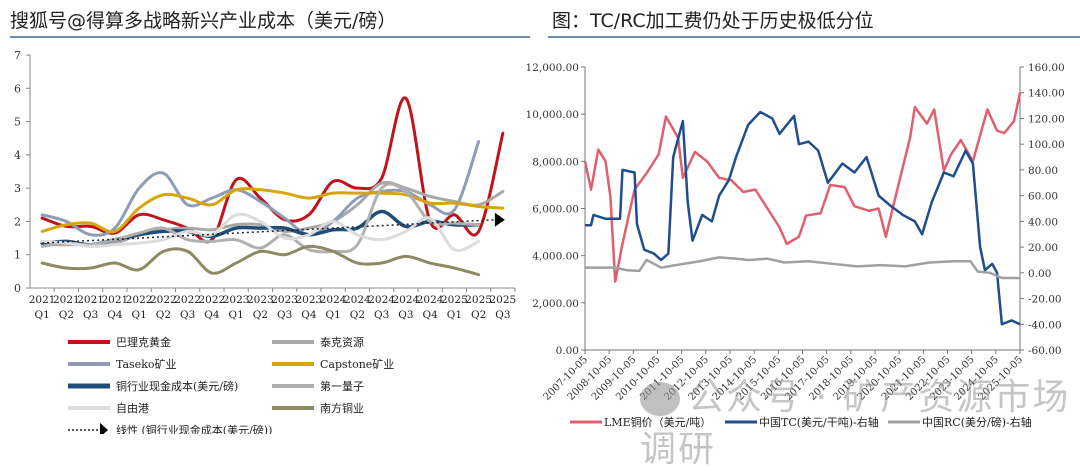 The width and height of the screenshot is (1080, 472). What do you see at coordinates (143, 342) in the screenshot?
I see `legend-label: 巴理克黄金` at bounding box center [143, 342].